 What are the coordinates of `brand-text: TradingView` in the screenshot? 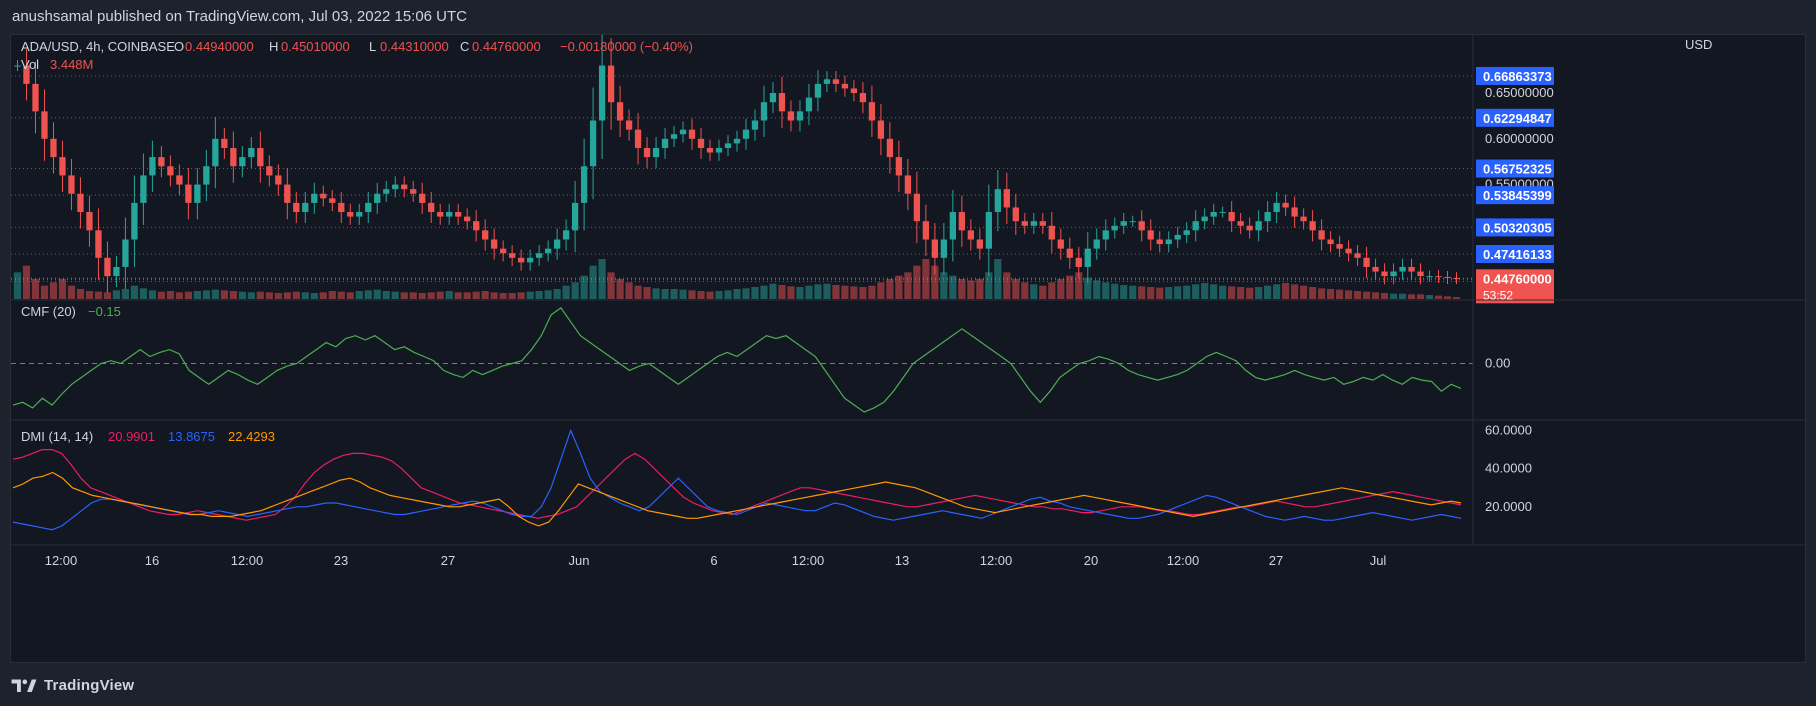 It's located at (89, 685).